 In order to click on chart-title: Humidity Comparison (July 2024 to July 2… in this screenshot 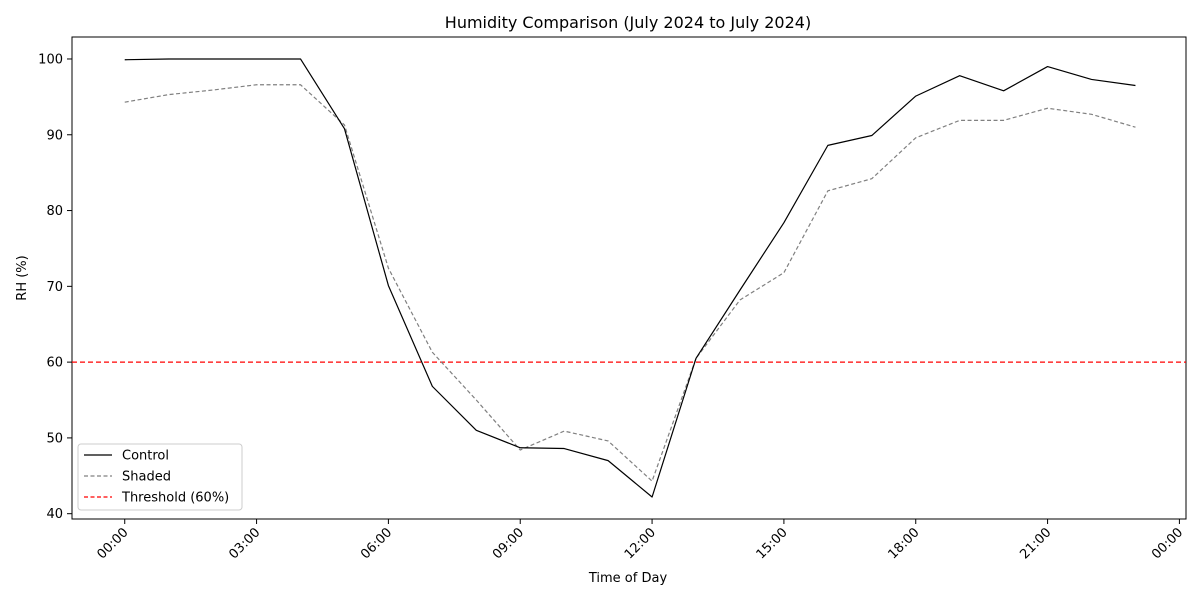, I will do `click(628, 22)`.